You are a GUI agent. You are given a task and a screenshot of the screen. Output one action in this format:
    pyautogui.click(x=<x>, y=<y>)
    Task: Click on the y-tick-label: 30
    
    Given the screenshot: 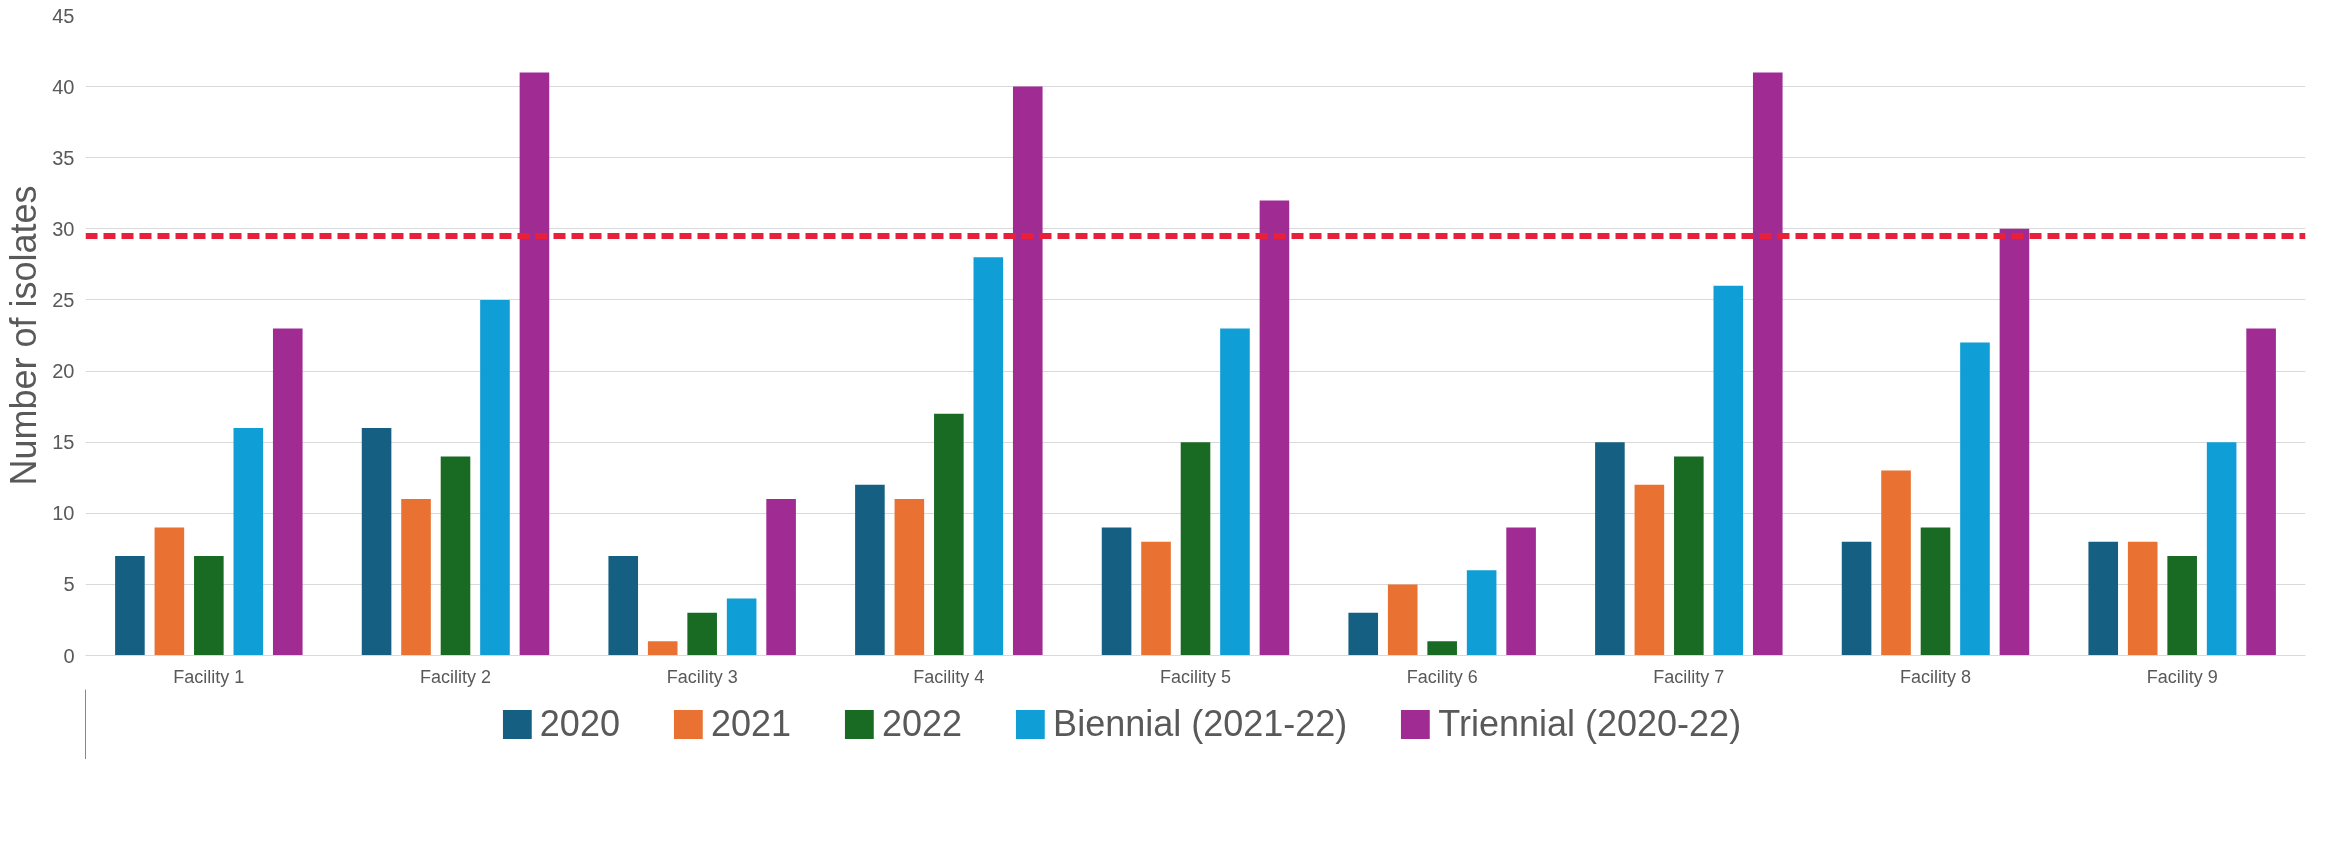 What is the action you would take?
    pyautogui.click(x=63, y=228)
    